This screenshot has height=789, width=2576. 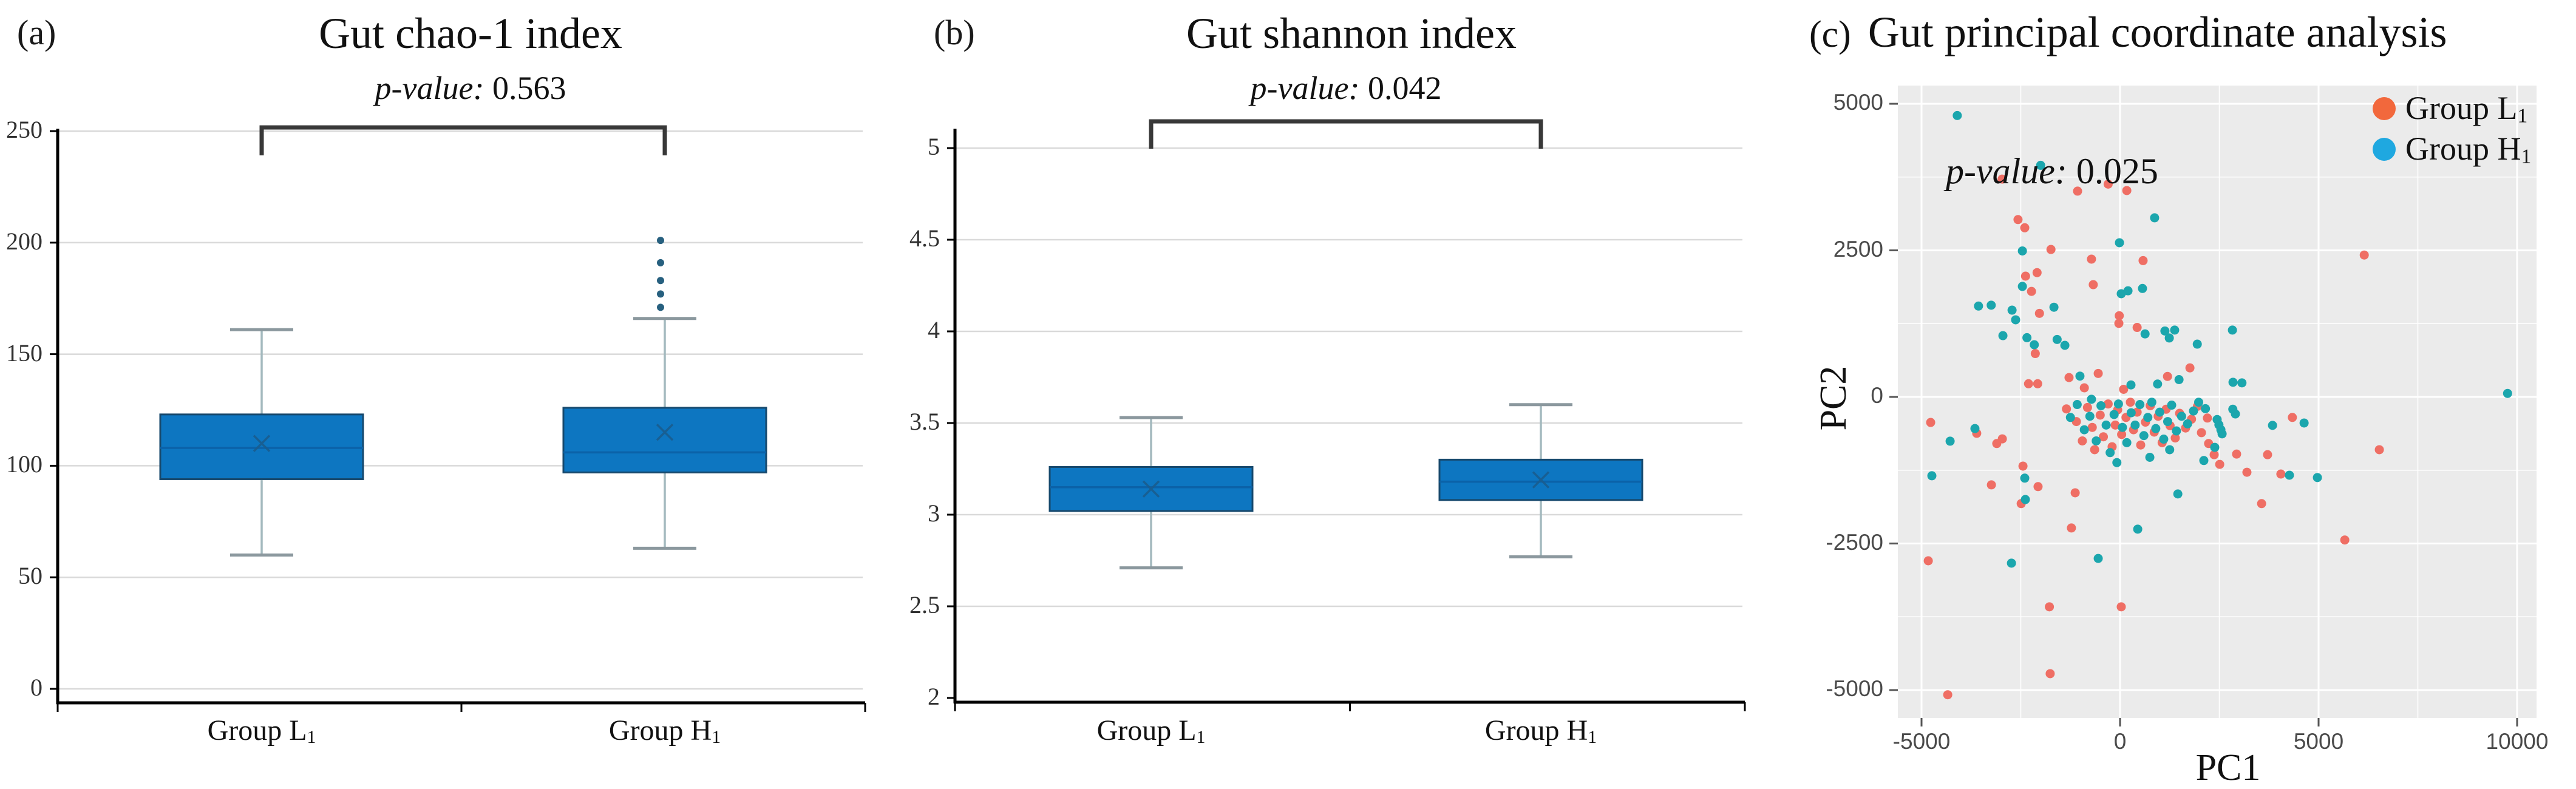 What do you see at coordinates (529, 88) in the screenshot?
I see `panel-a-pvalue-number: 0.563` at bounding box center [529, 88].